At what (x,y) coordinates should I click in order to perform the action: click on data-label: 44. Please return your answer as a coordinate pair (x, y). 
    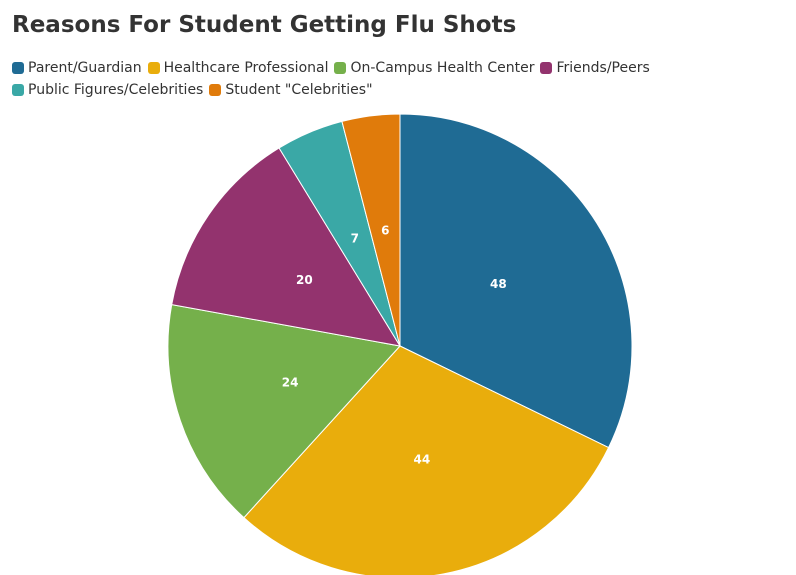
    Looking at the image, I should click on (422, 459).